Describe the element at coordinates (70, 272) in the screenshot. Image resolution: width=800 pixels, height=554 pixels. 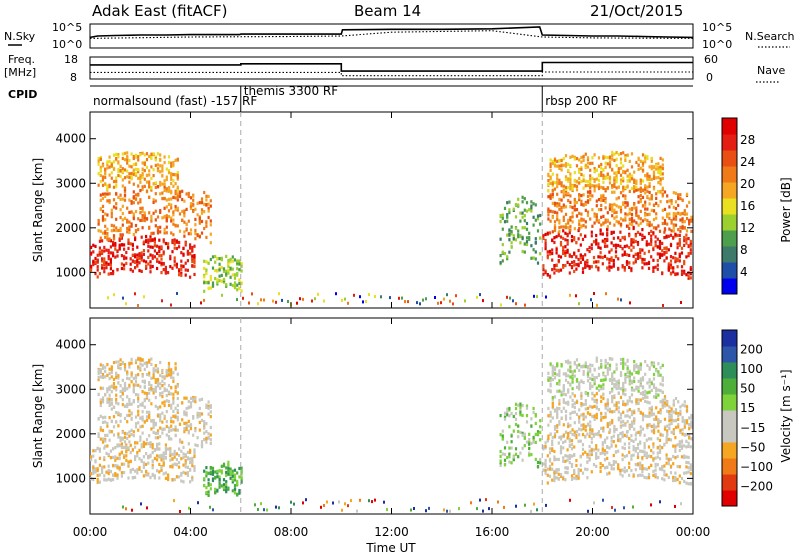
I see `y-tick-label: 1000` at that location.